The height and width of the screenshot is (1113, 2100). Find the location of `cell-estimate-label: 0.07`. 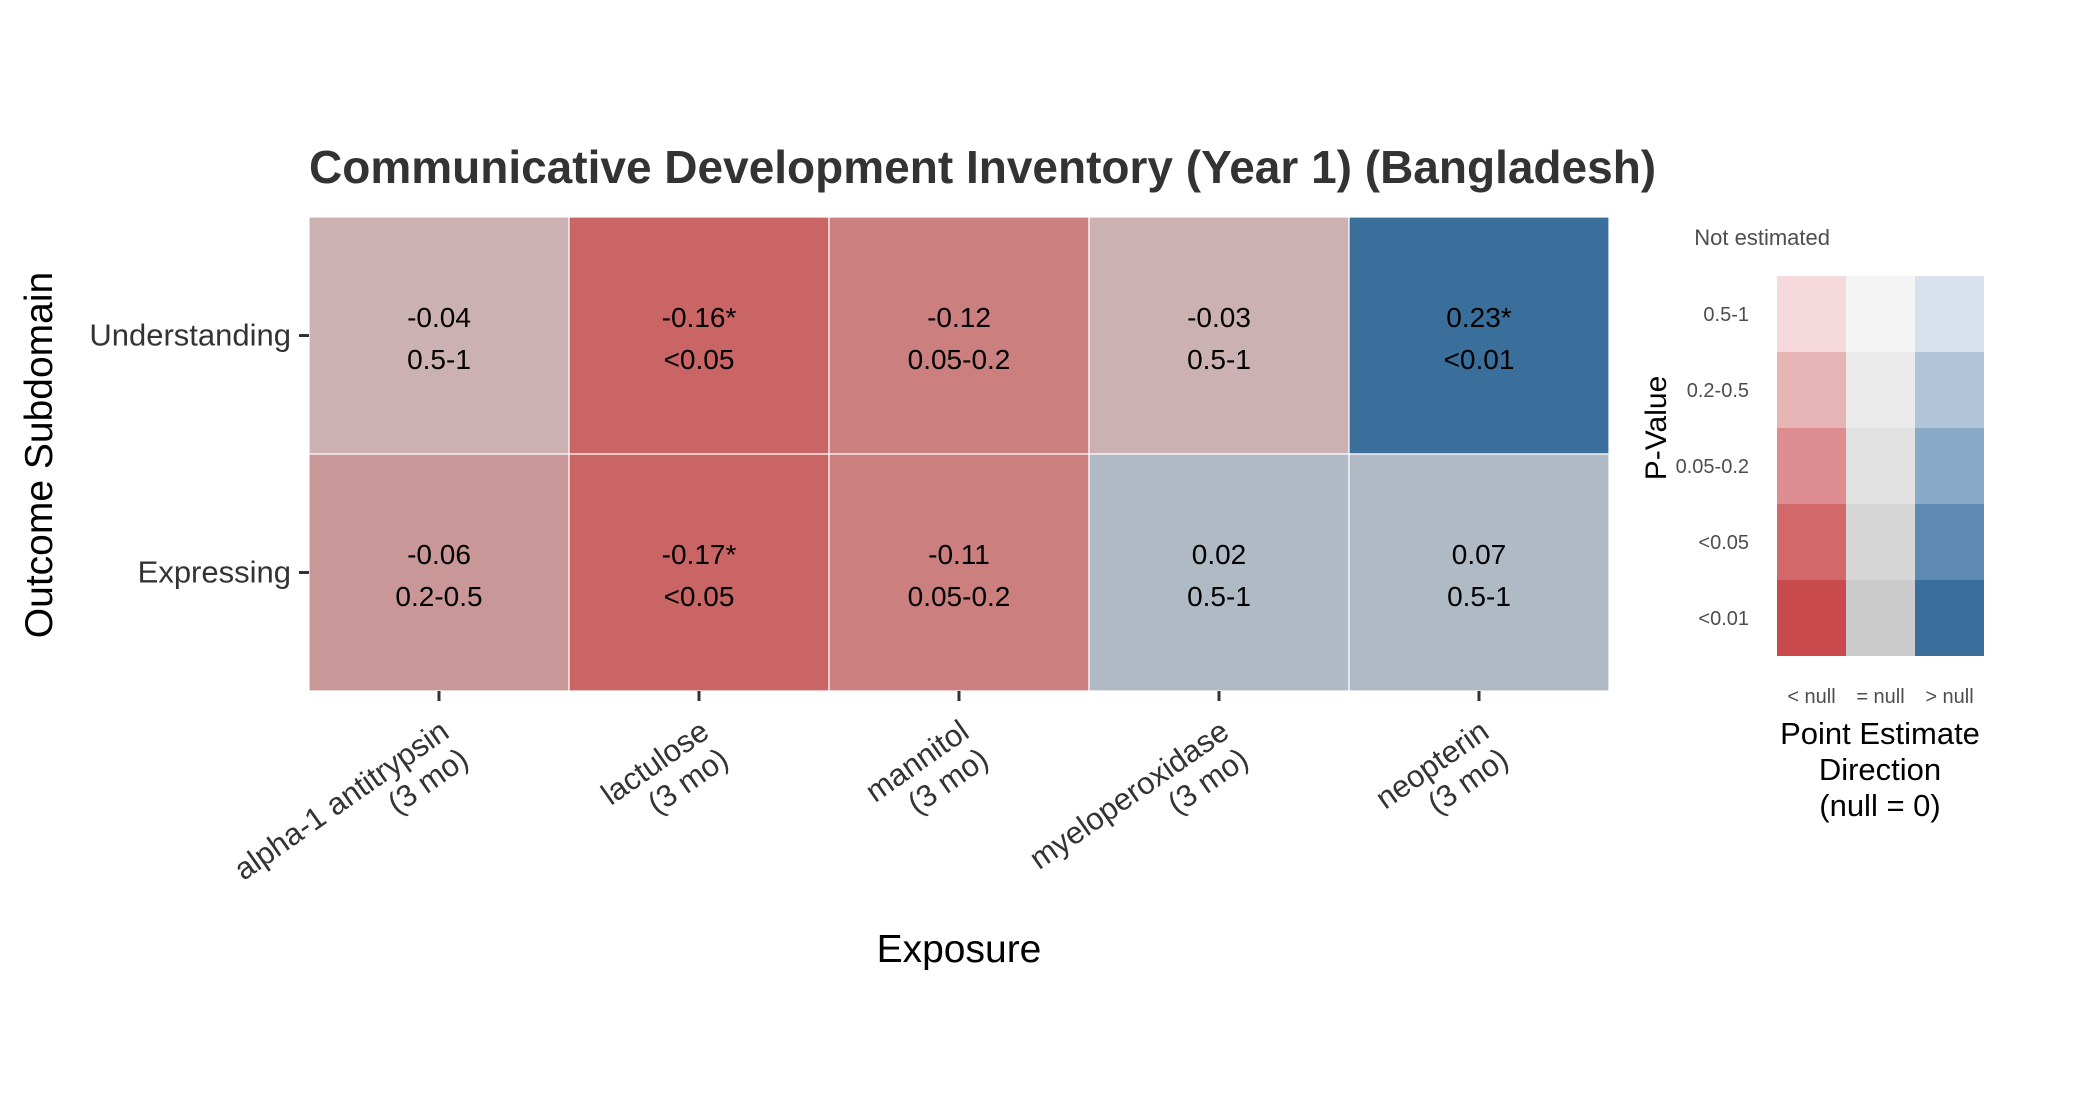

cell-estimate-label: 0.07 is located at coordinates (1479, 554).